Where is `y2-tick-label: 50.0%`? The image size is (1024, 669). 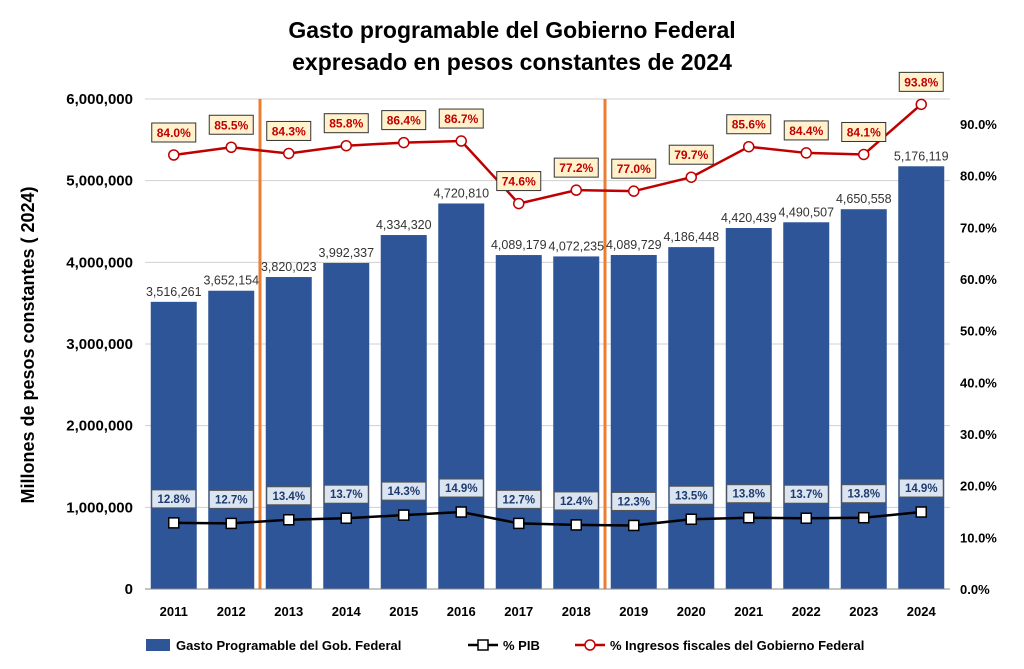 y2-tick-label: 50.0% is located at coordinates (978, 331).